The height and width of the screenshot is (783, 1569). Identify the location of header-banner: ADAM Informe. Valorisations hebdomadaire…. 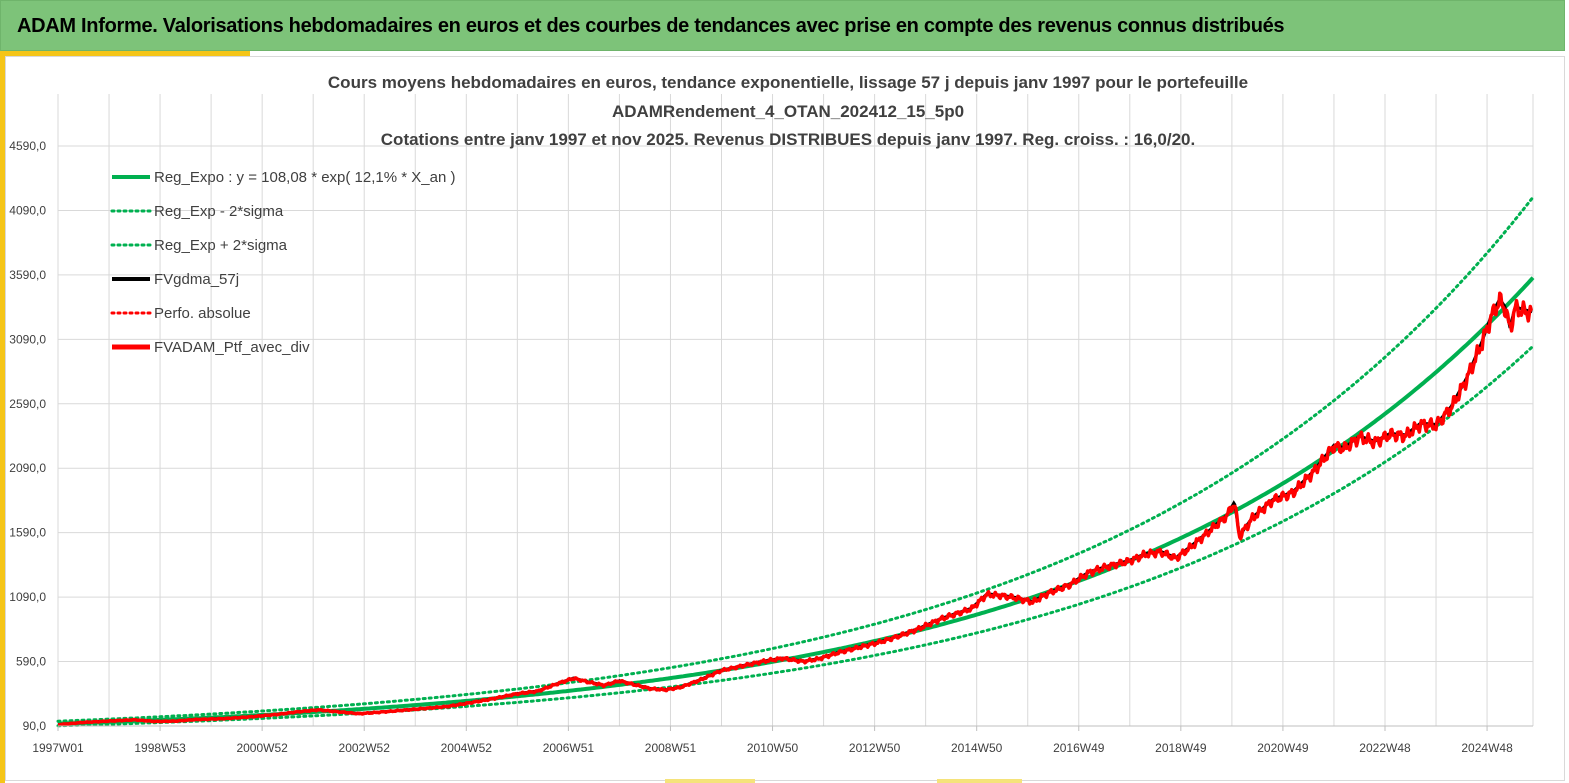
(782, 25).